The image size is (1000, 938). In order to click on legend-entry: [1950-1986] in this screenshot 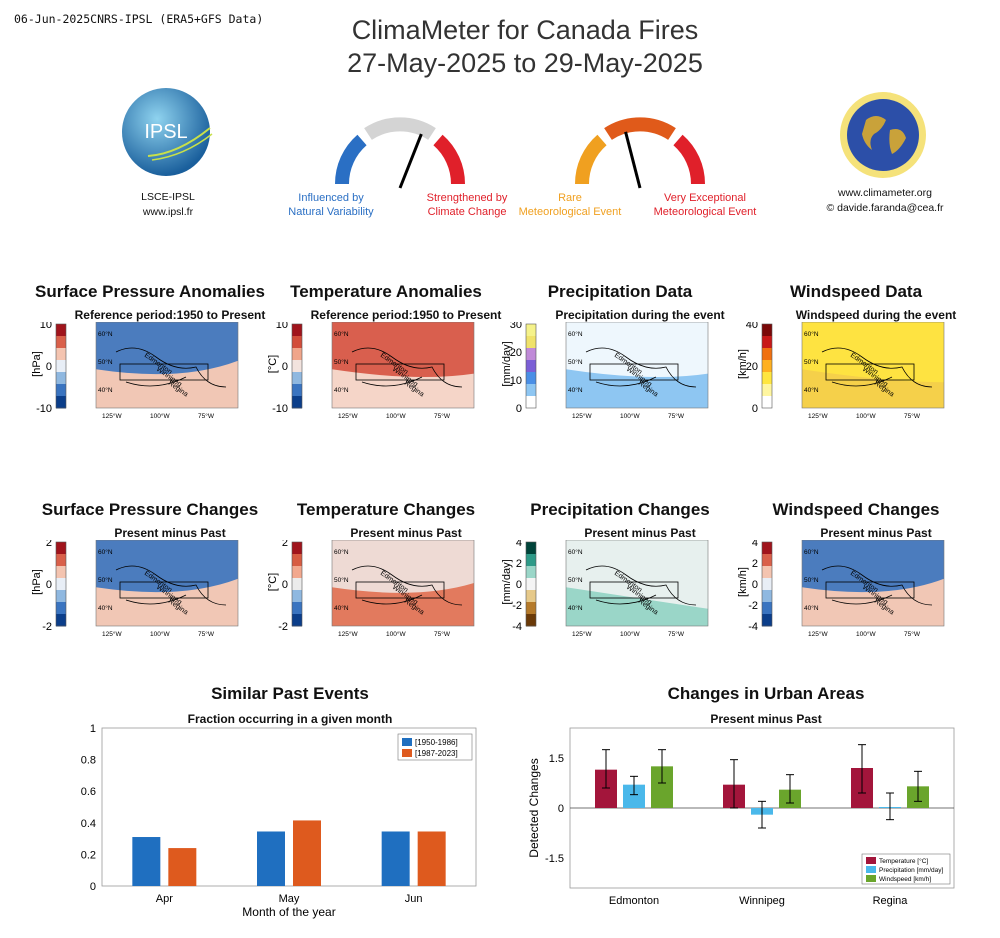, I will do `click(436, 742)`.